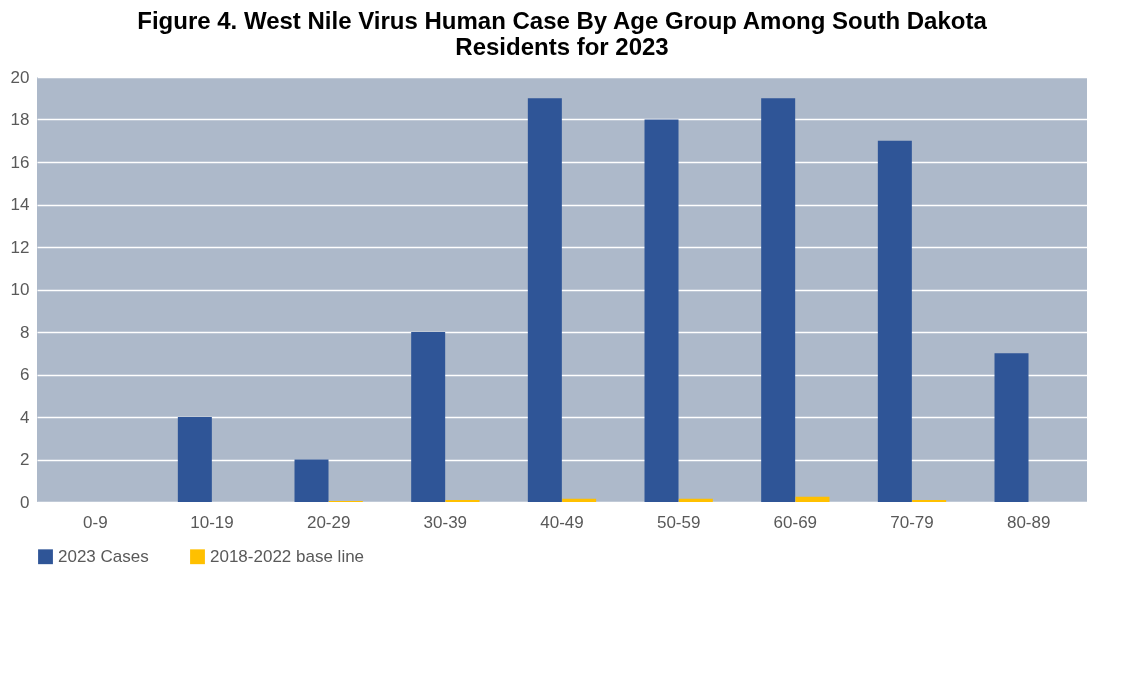  Describe the element at coordinates (95, 522) in the screenshot. I see `x-tick-label: 0-9` at that location.